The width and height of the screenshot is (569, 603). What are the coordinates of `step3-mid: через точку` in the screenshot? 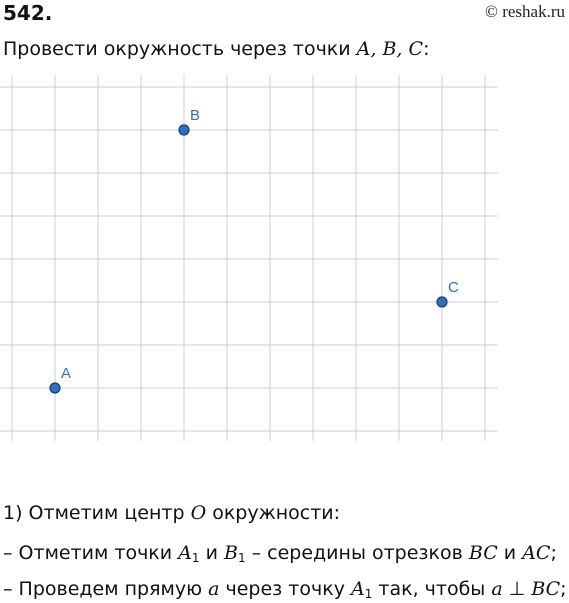 It's located at (285, 589).